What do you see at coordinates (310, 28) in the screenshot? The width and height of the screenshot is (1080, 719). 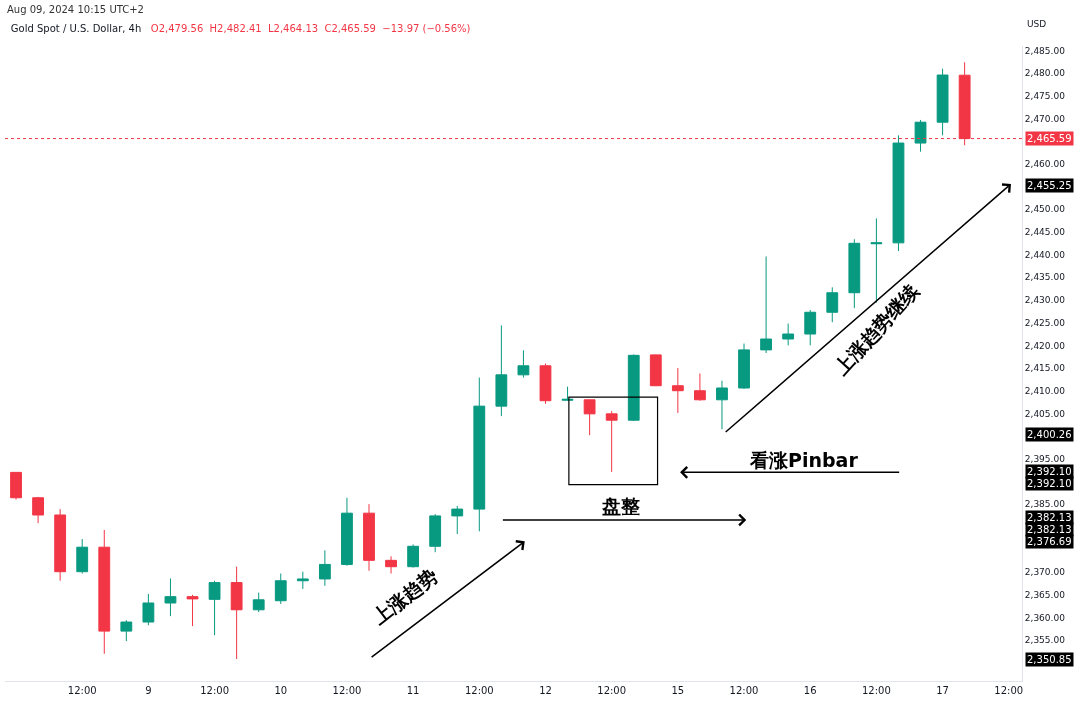 I see `chart-subtitle: O2,479.56 H2,482.41 L2,464.13 C2,465.59 −13.97 (−0.56%)` at bounding box center [310, 28].